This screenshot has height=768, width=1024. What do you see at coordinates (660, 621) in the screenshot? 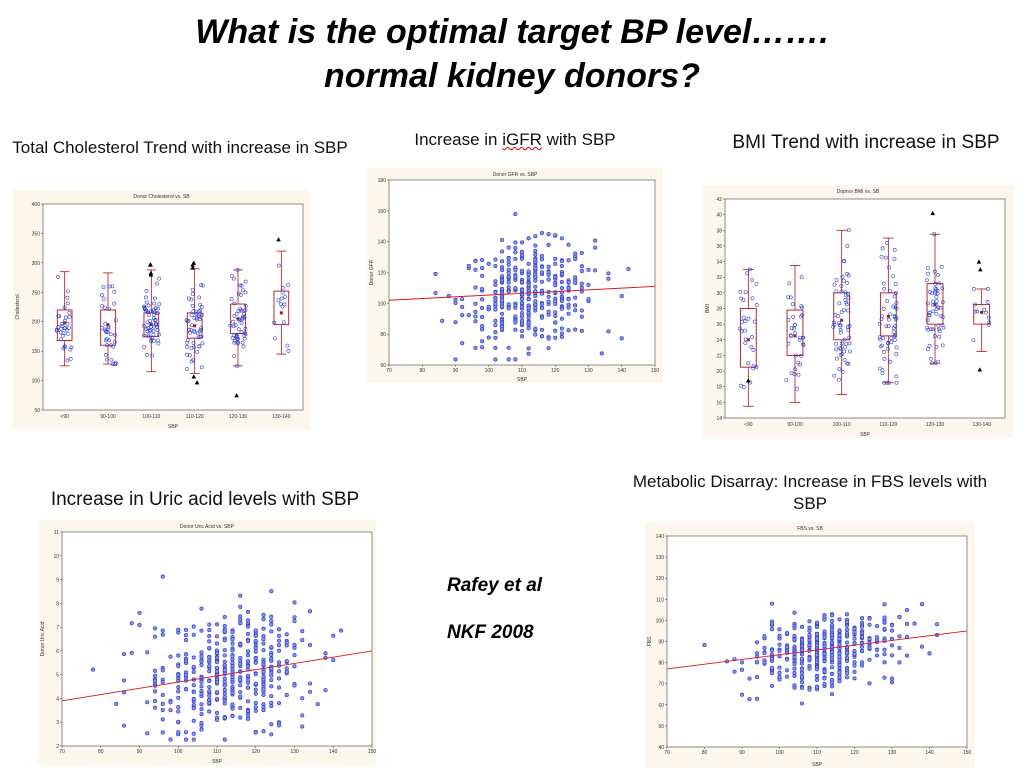
I see `y-tick-label: 100` at bounding box center [660, 621].